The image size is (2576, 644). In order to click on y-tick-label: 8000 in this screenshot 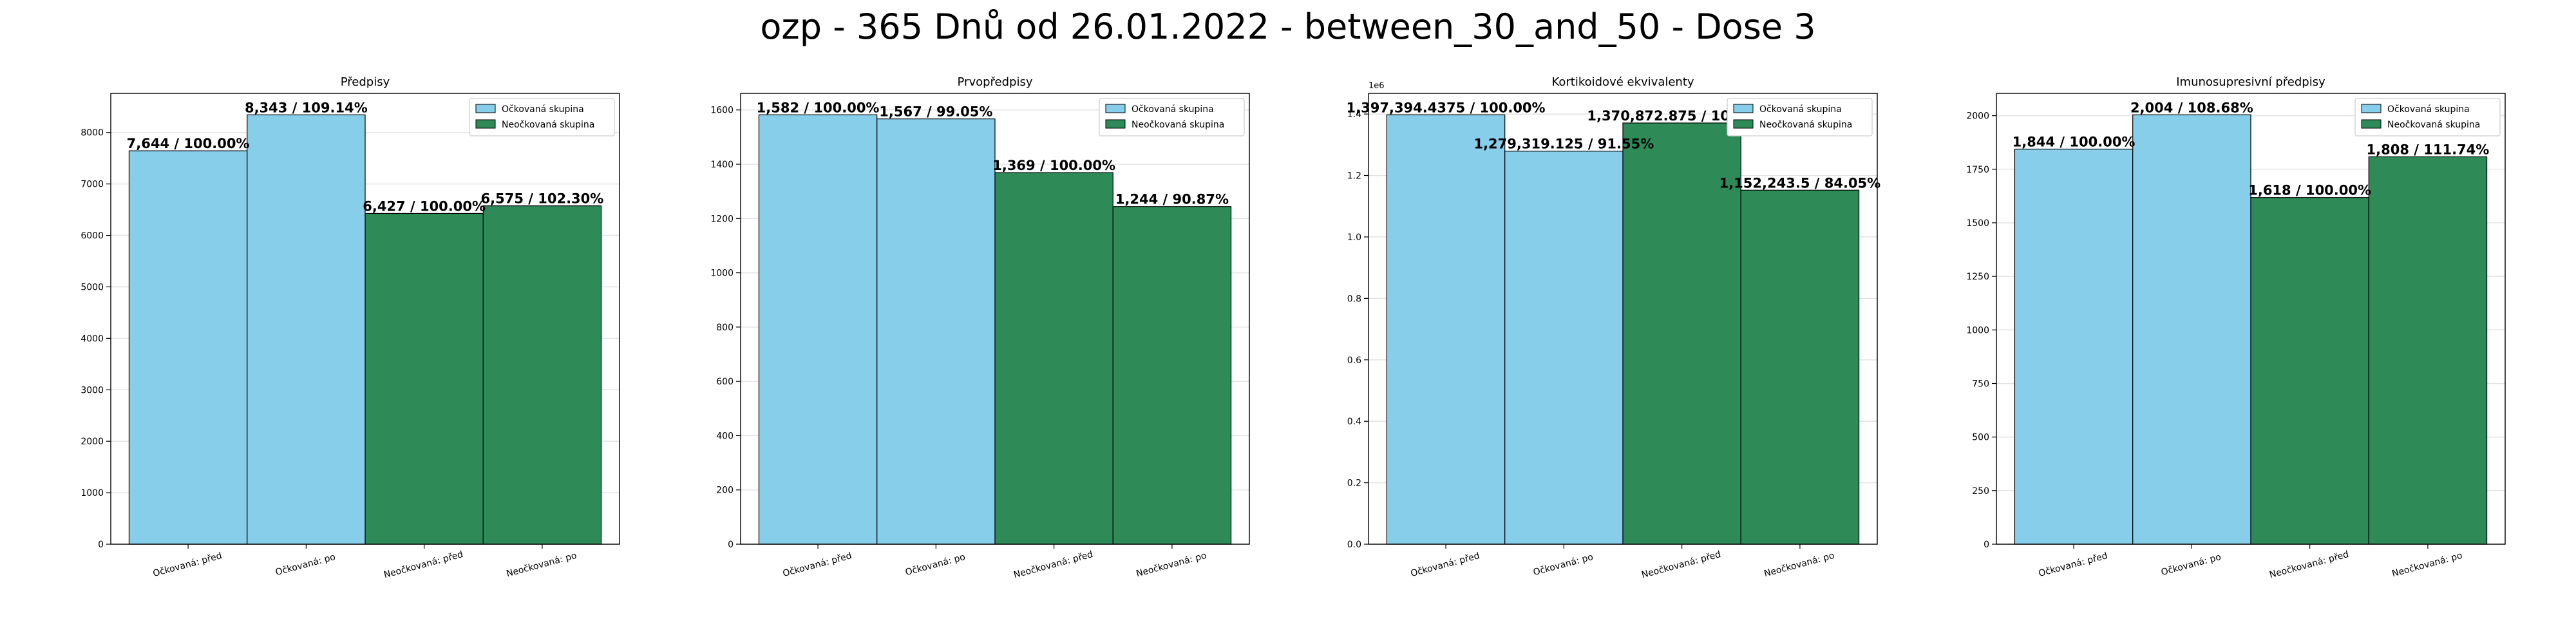, I will do `click(92, 133)`.